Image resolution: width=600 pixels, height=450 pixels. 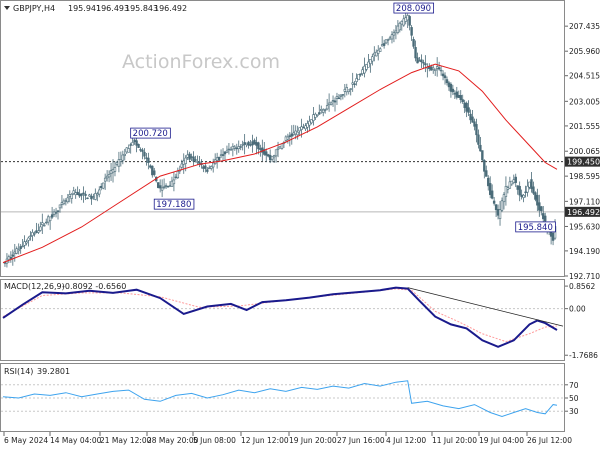 What do you see at coordinates (84, 8) in the screenshot?
I see `ohlc-open: 195.941` at bounding box center [84, 8].